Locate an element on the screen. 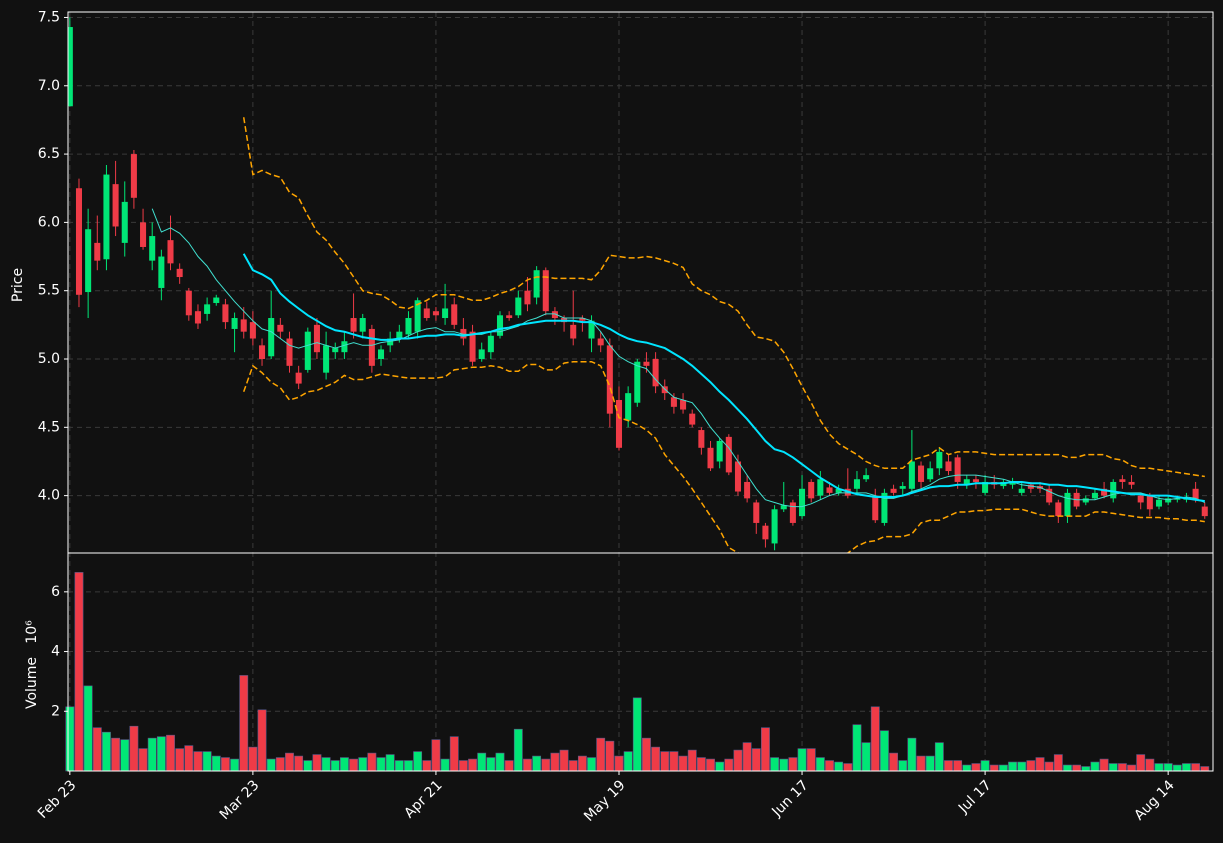 The image size is (1223, 843). y-tick-label: 7.5 is located at coordinates (49, 17).